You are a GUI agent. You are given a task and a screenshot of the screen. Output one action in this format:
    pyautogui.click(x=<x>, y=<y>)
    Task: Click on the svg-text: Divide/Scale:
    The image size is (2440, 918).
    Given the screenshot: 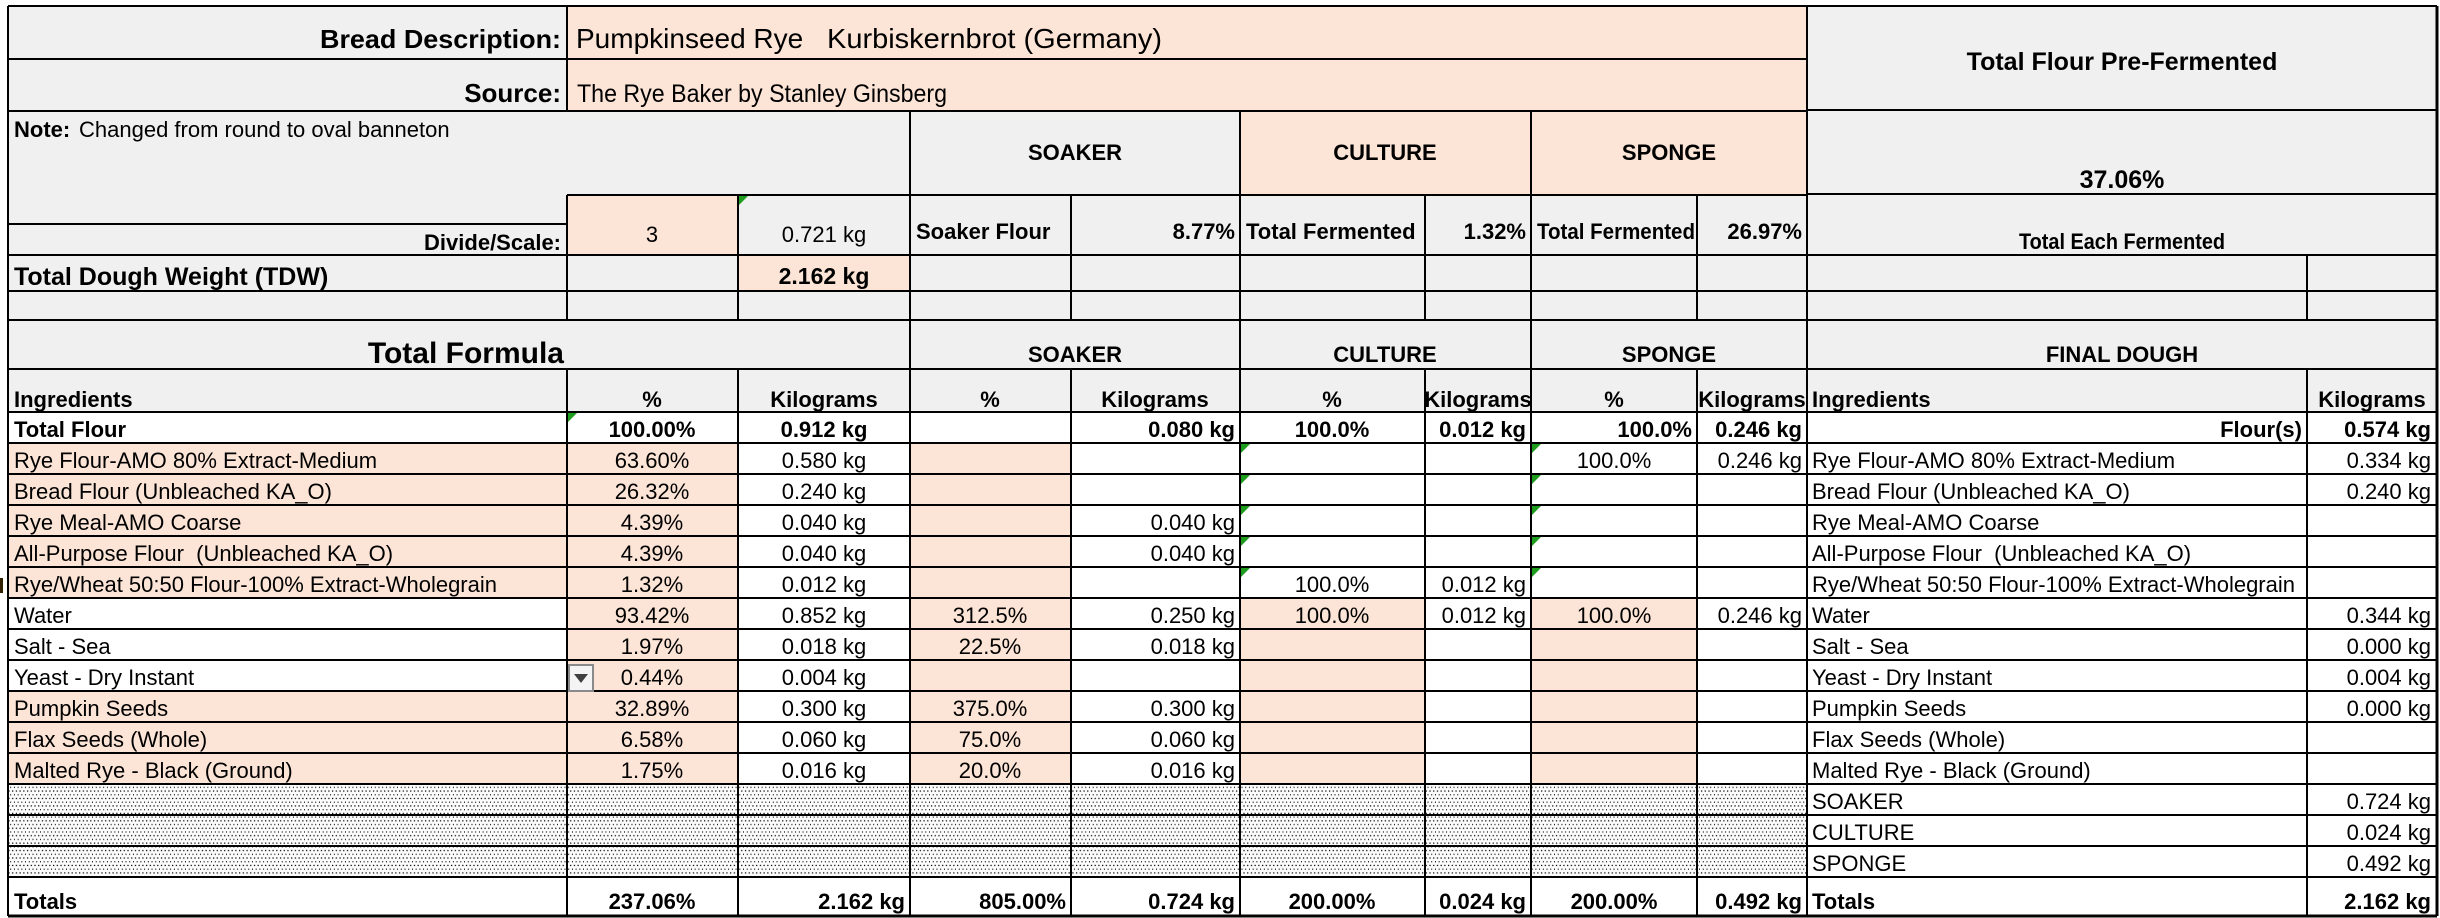 What is the action you would take?
    pyautogui.click(x=492, y=242)
    